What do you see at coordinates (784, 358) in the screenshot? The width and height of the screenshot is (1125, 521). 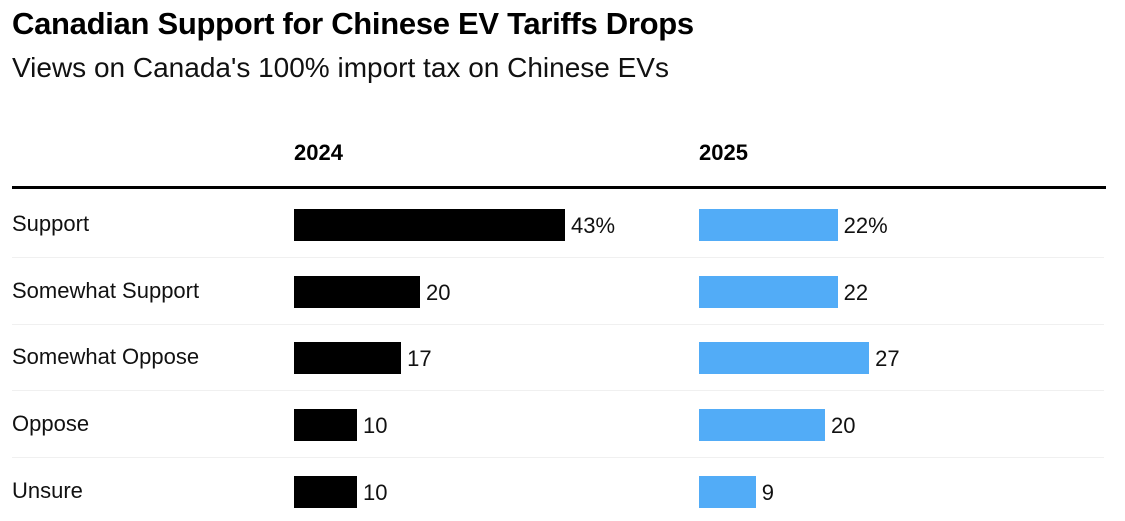 I see `bar-2025-somewhat-oppose` at bounding box center [784, 358].